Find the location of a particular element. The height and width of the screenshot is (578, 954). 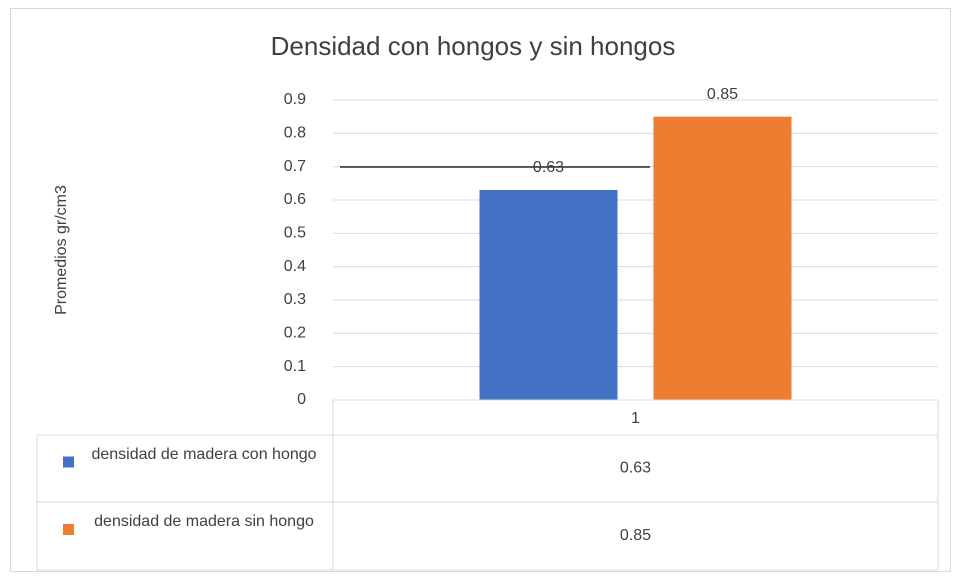

y-tick-label: 0.1 is located at coordinates (295, 366).